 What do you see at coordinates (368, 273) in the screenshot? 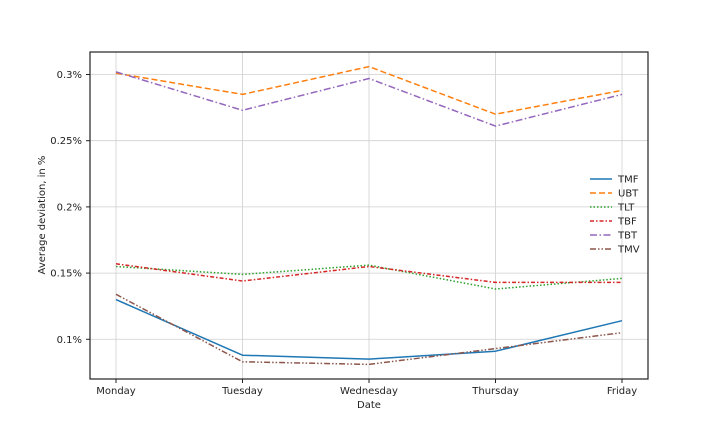
I see `series-line-tbf` at bounding box center [368, 273].